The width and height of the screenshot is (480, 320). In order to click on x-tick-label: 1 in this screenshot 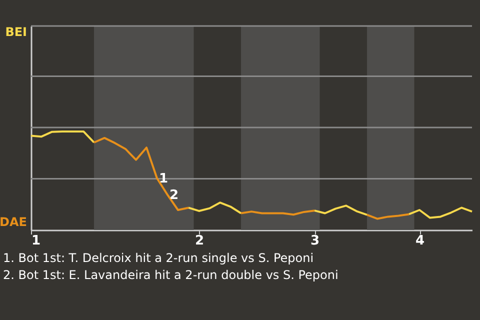, I will do `click(36, 241)`.